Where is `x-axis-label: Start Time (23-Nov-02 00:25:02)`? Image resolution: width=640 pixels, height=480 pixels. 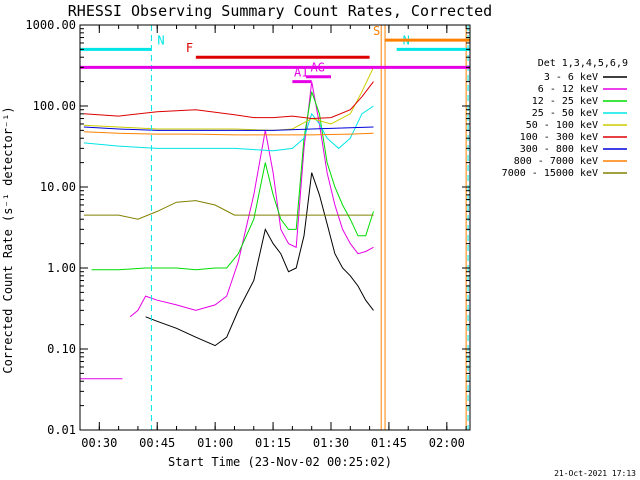 x-axis-label: Start Time (23-Nov-02 00:25:02) is located at coordinates (280, 462).